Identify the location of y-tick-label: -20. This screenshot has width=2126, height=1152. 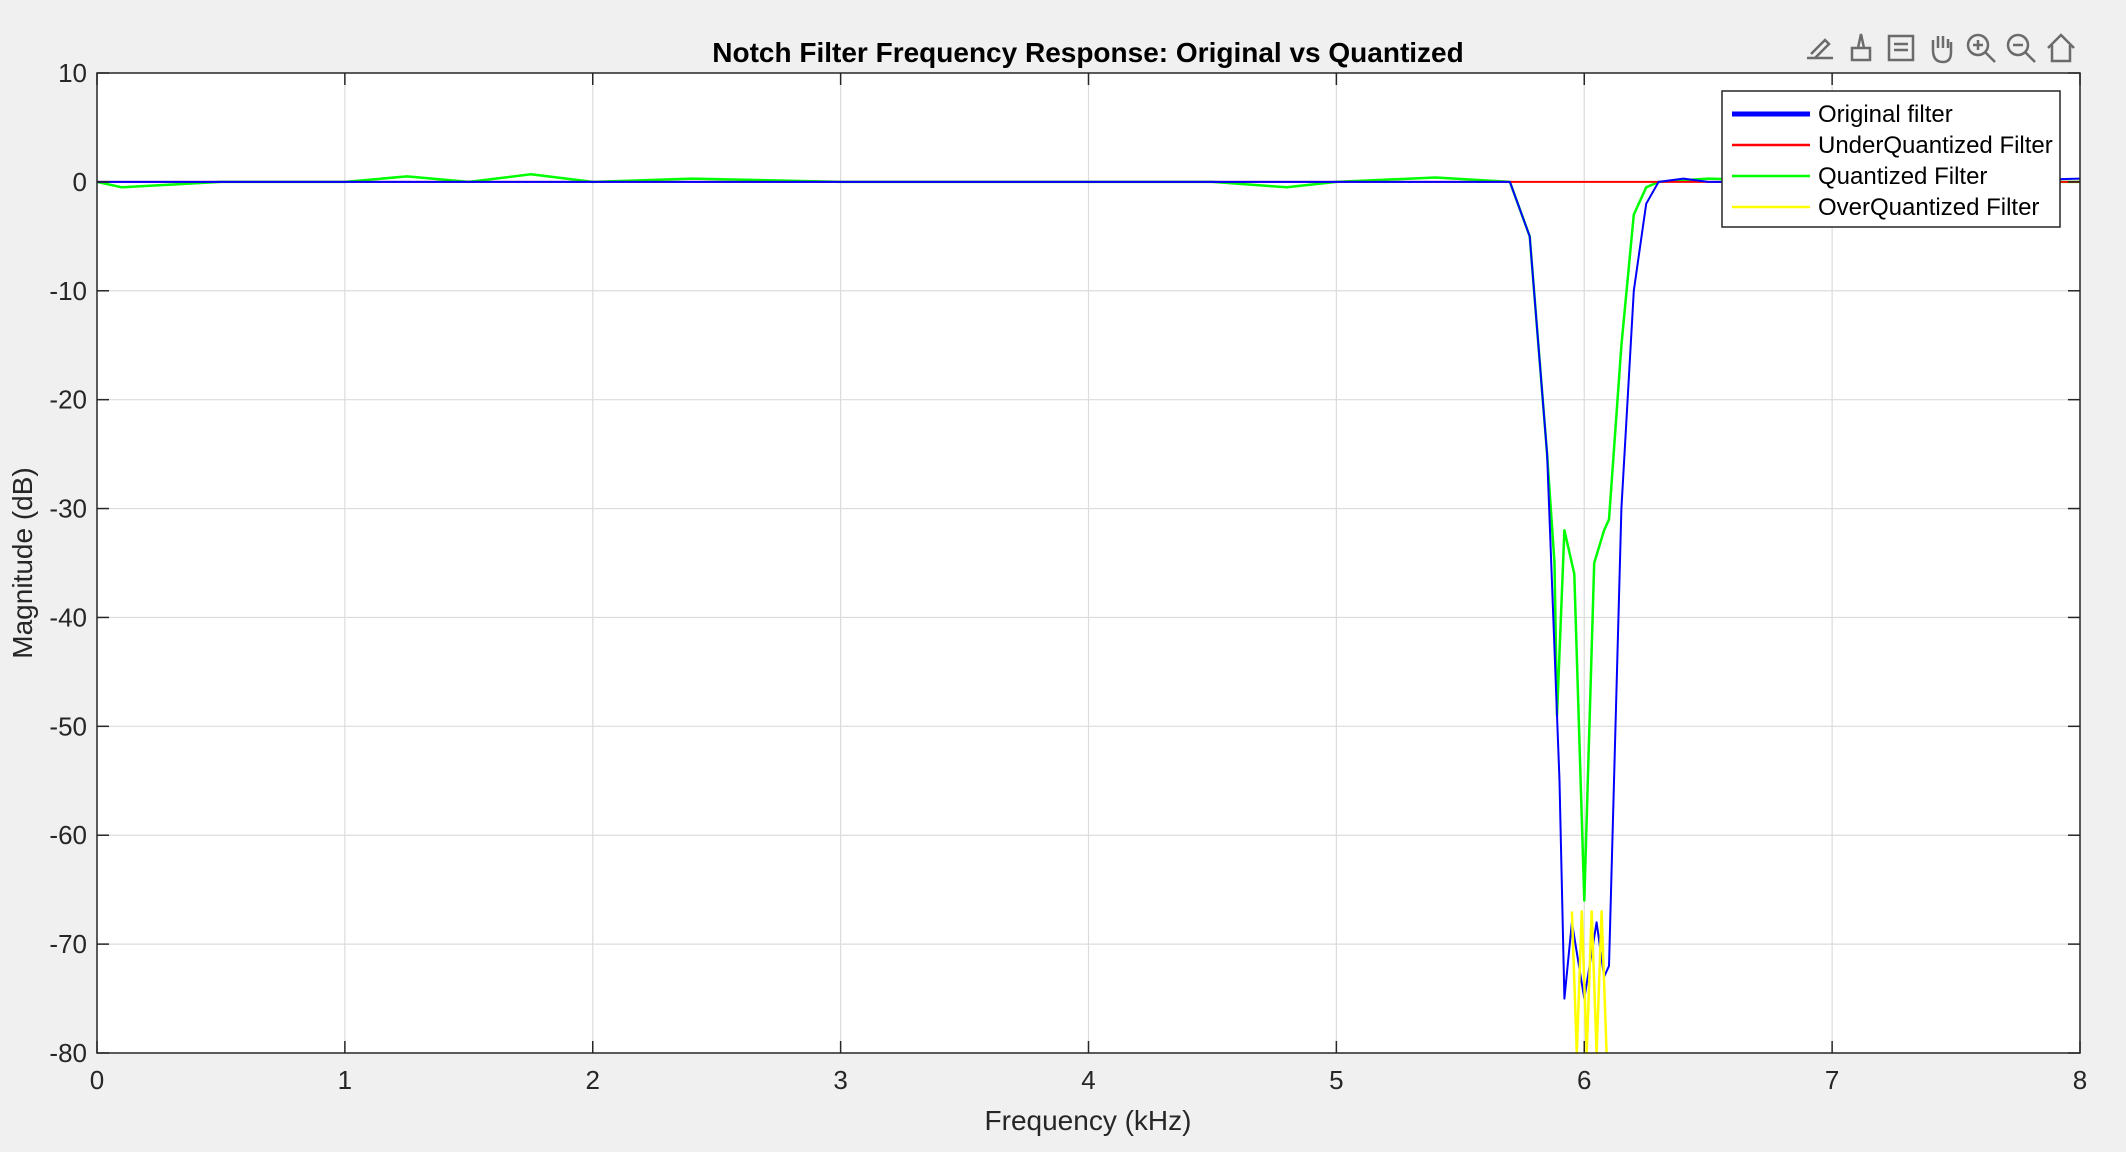
(68, 400).